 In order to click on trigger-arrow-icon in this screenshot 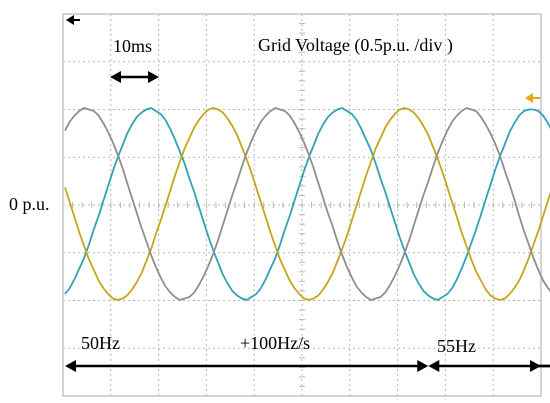, I will do `click(529, 98)`.